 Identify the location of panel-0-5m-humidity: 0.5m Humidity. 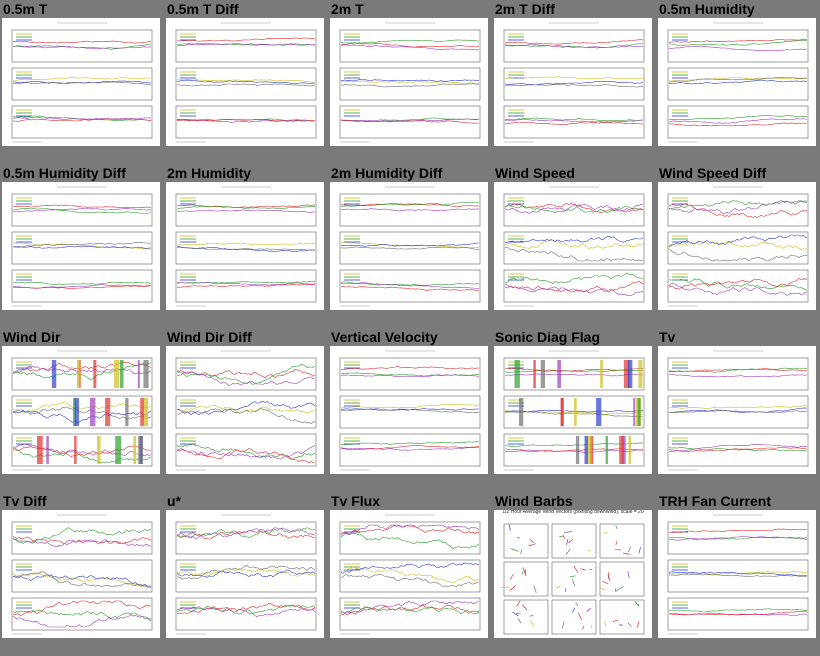
(738, 82).